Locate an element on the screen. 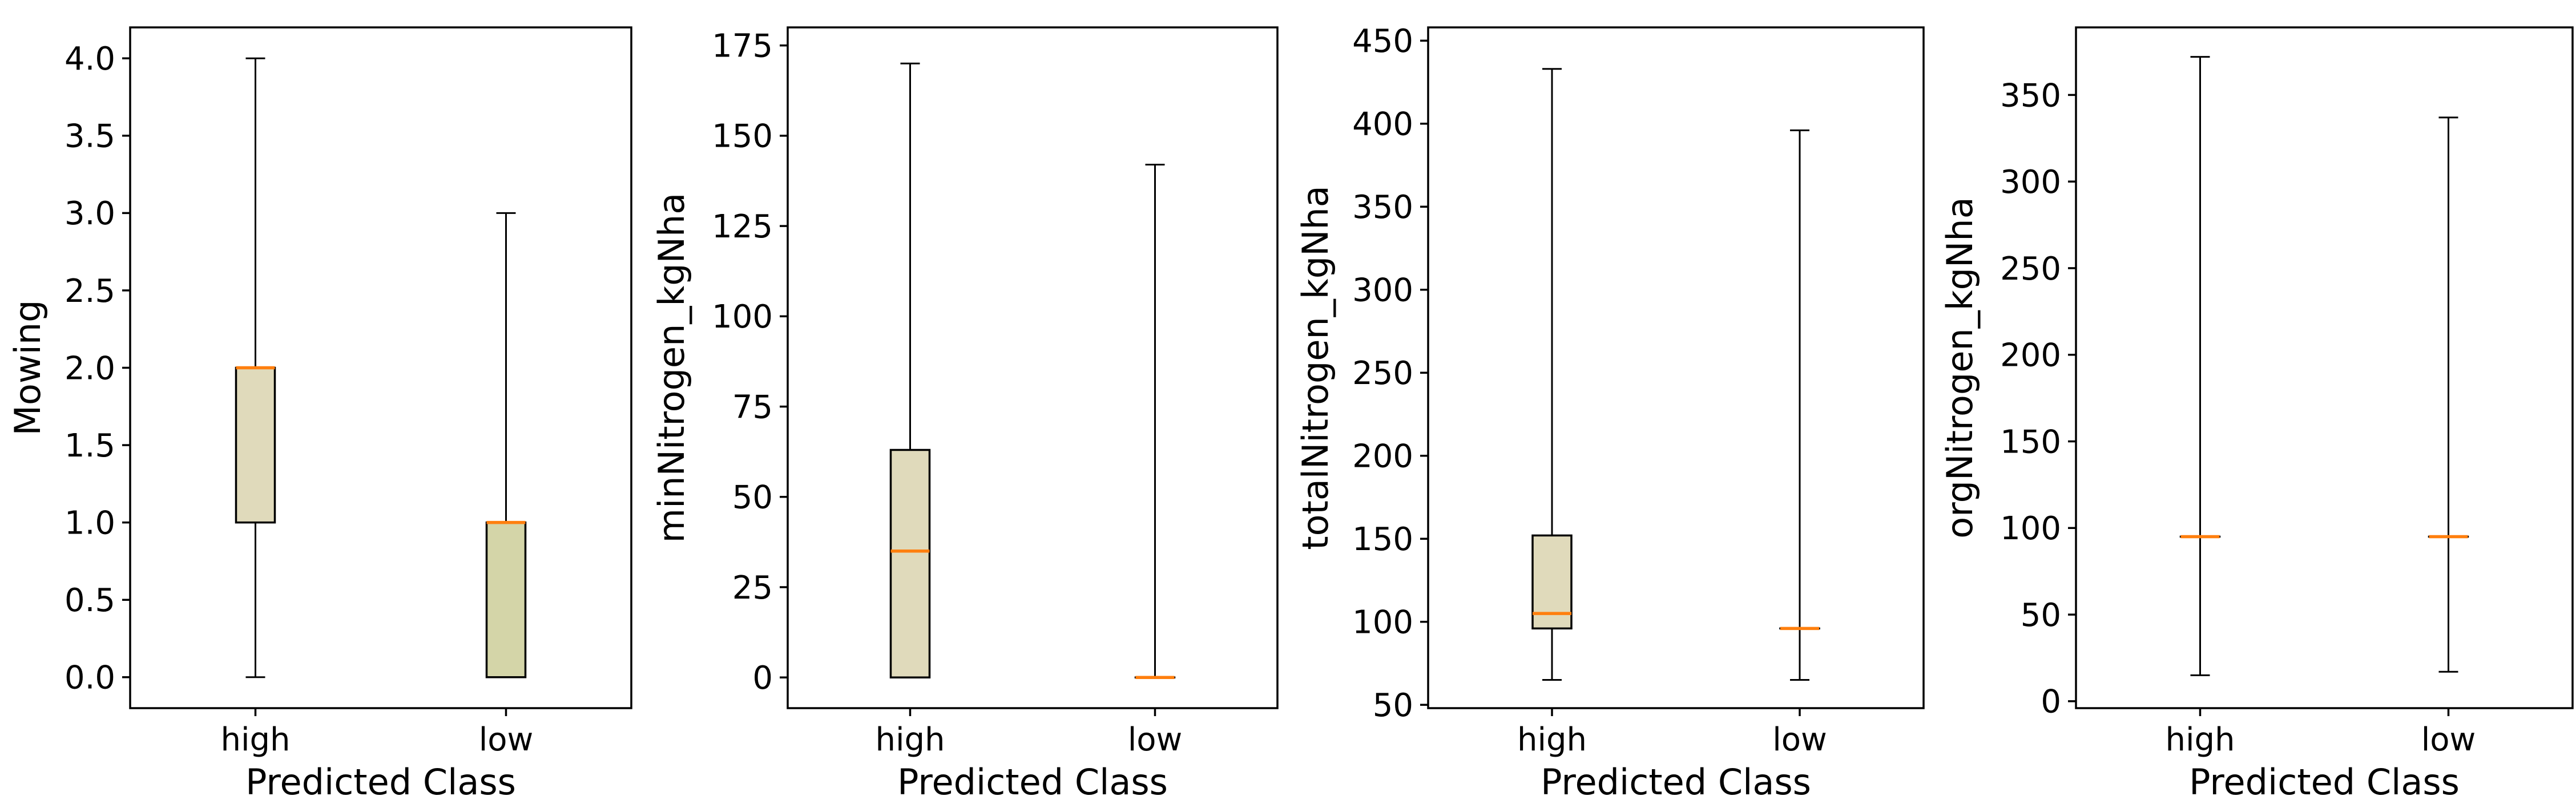  y-tick-label: 1.0 is located at coordinates (90, 523).